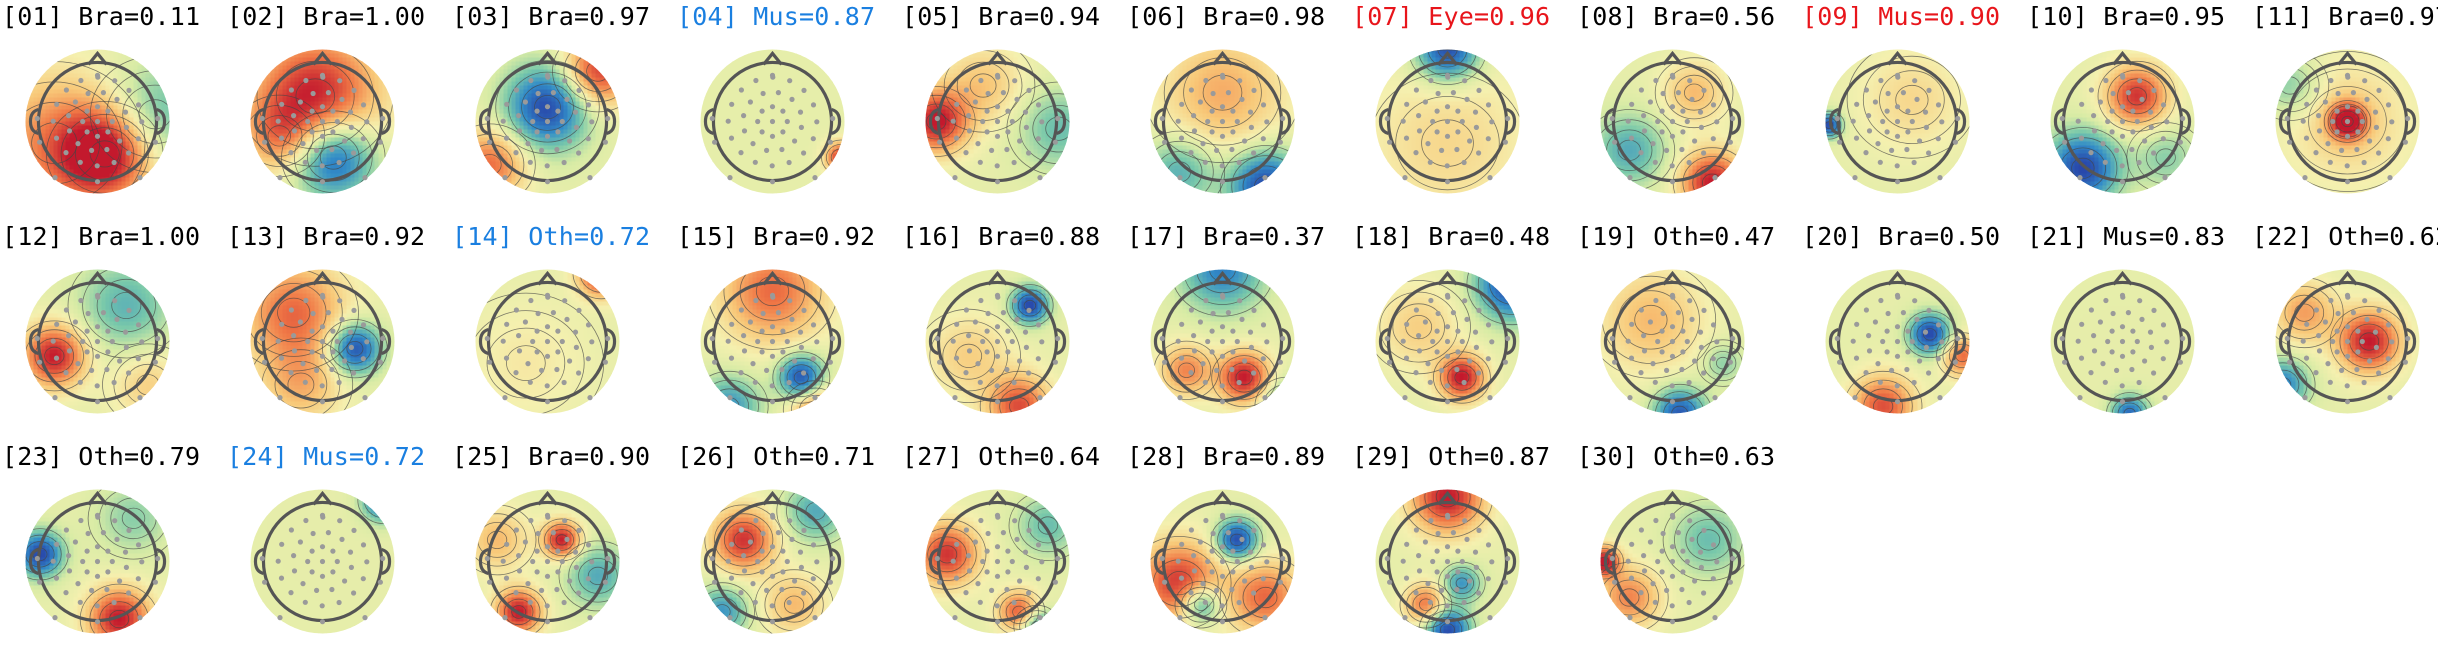  What do you see at coordinates (776, 17) in the screenshot?
I see `component-label: [04] Mus=0.87` at bounding box center [776, 17].